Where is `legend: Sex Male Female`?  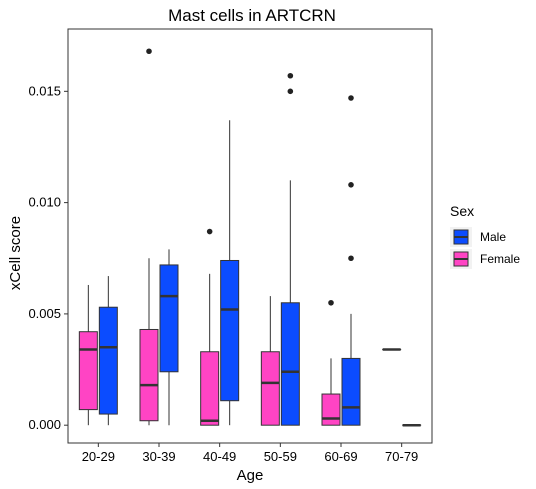 legend: Sex Male Female is located at coordinates (485, 236).